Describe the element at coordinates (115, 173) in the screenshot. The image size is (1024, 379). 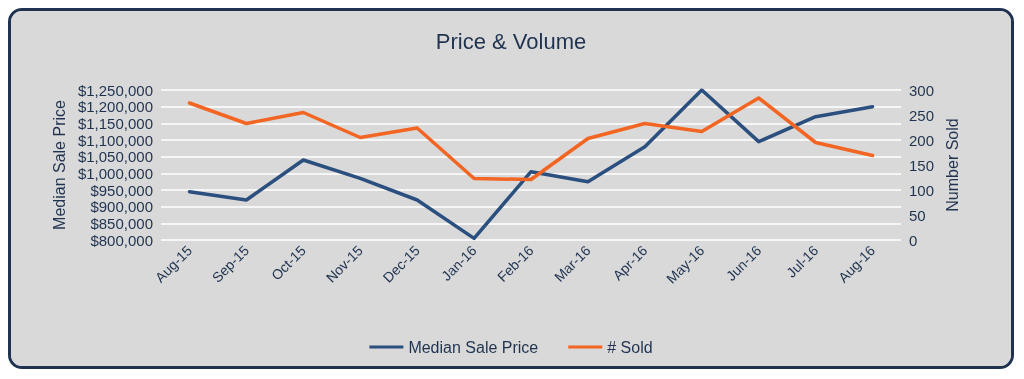
I see `y-tick-label: $1,000,000` at that location.